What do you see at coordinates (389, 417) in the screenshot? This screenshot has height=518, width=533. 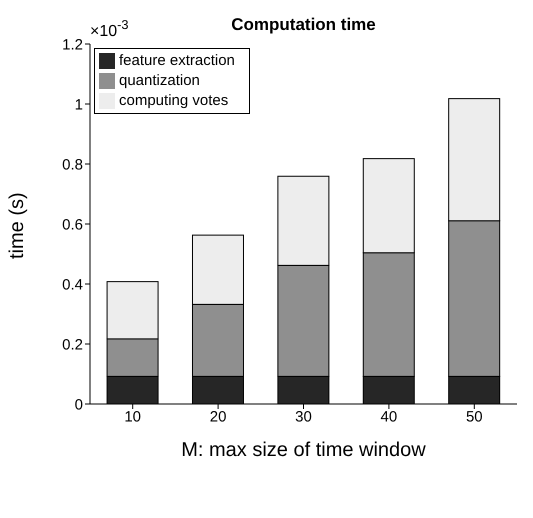 I see `x-tick-label: 40` at bounding box center [389, 417].